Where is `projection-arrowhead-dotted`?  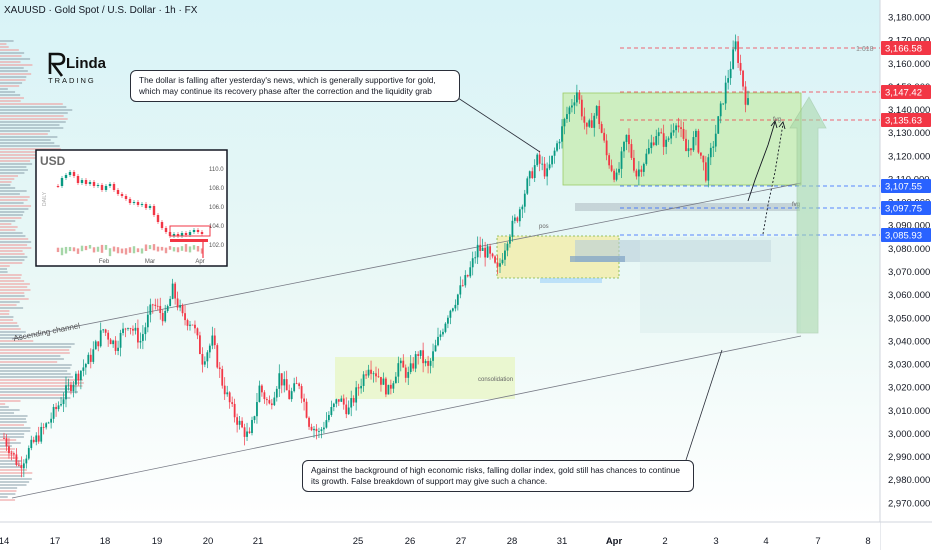
projection-arrowhead-dotted is located at coordinates (782, 125).